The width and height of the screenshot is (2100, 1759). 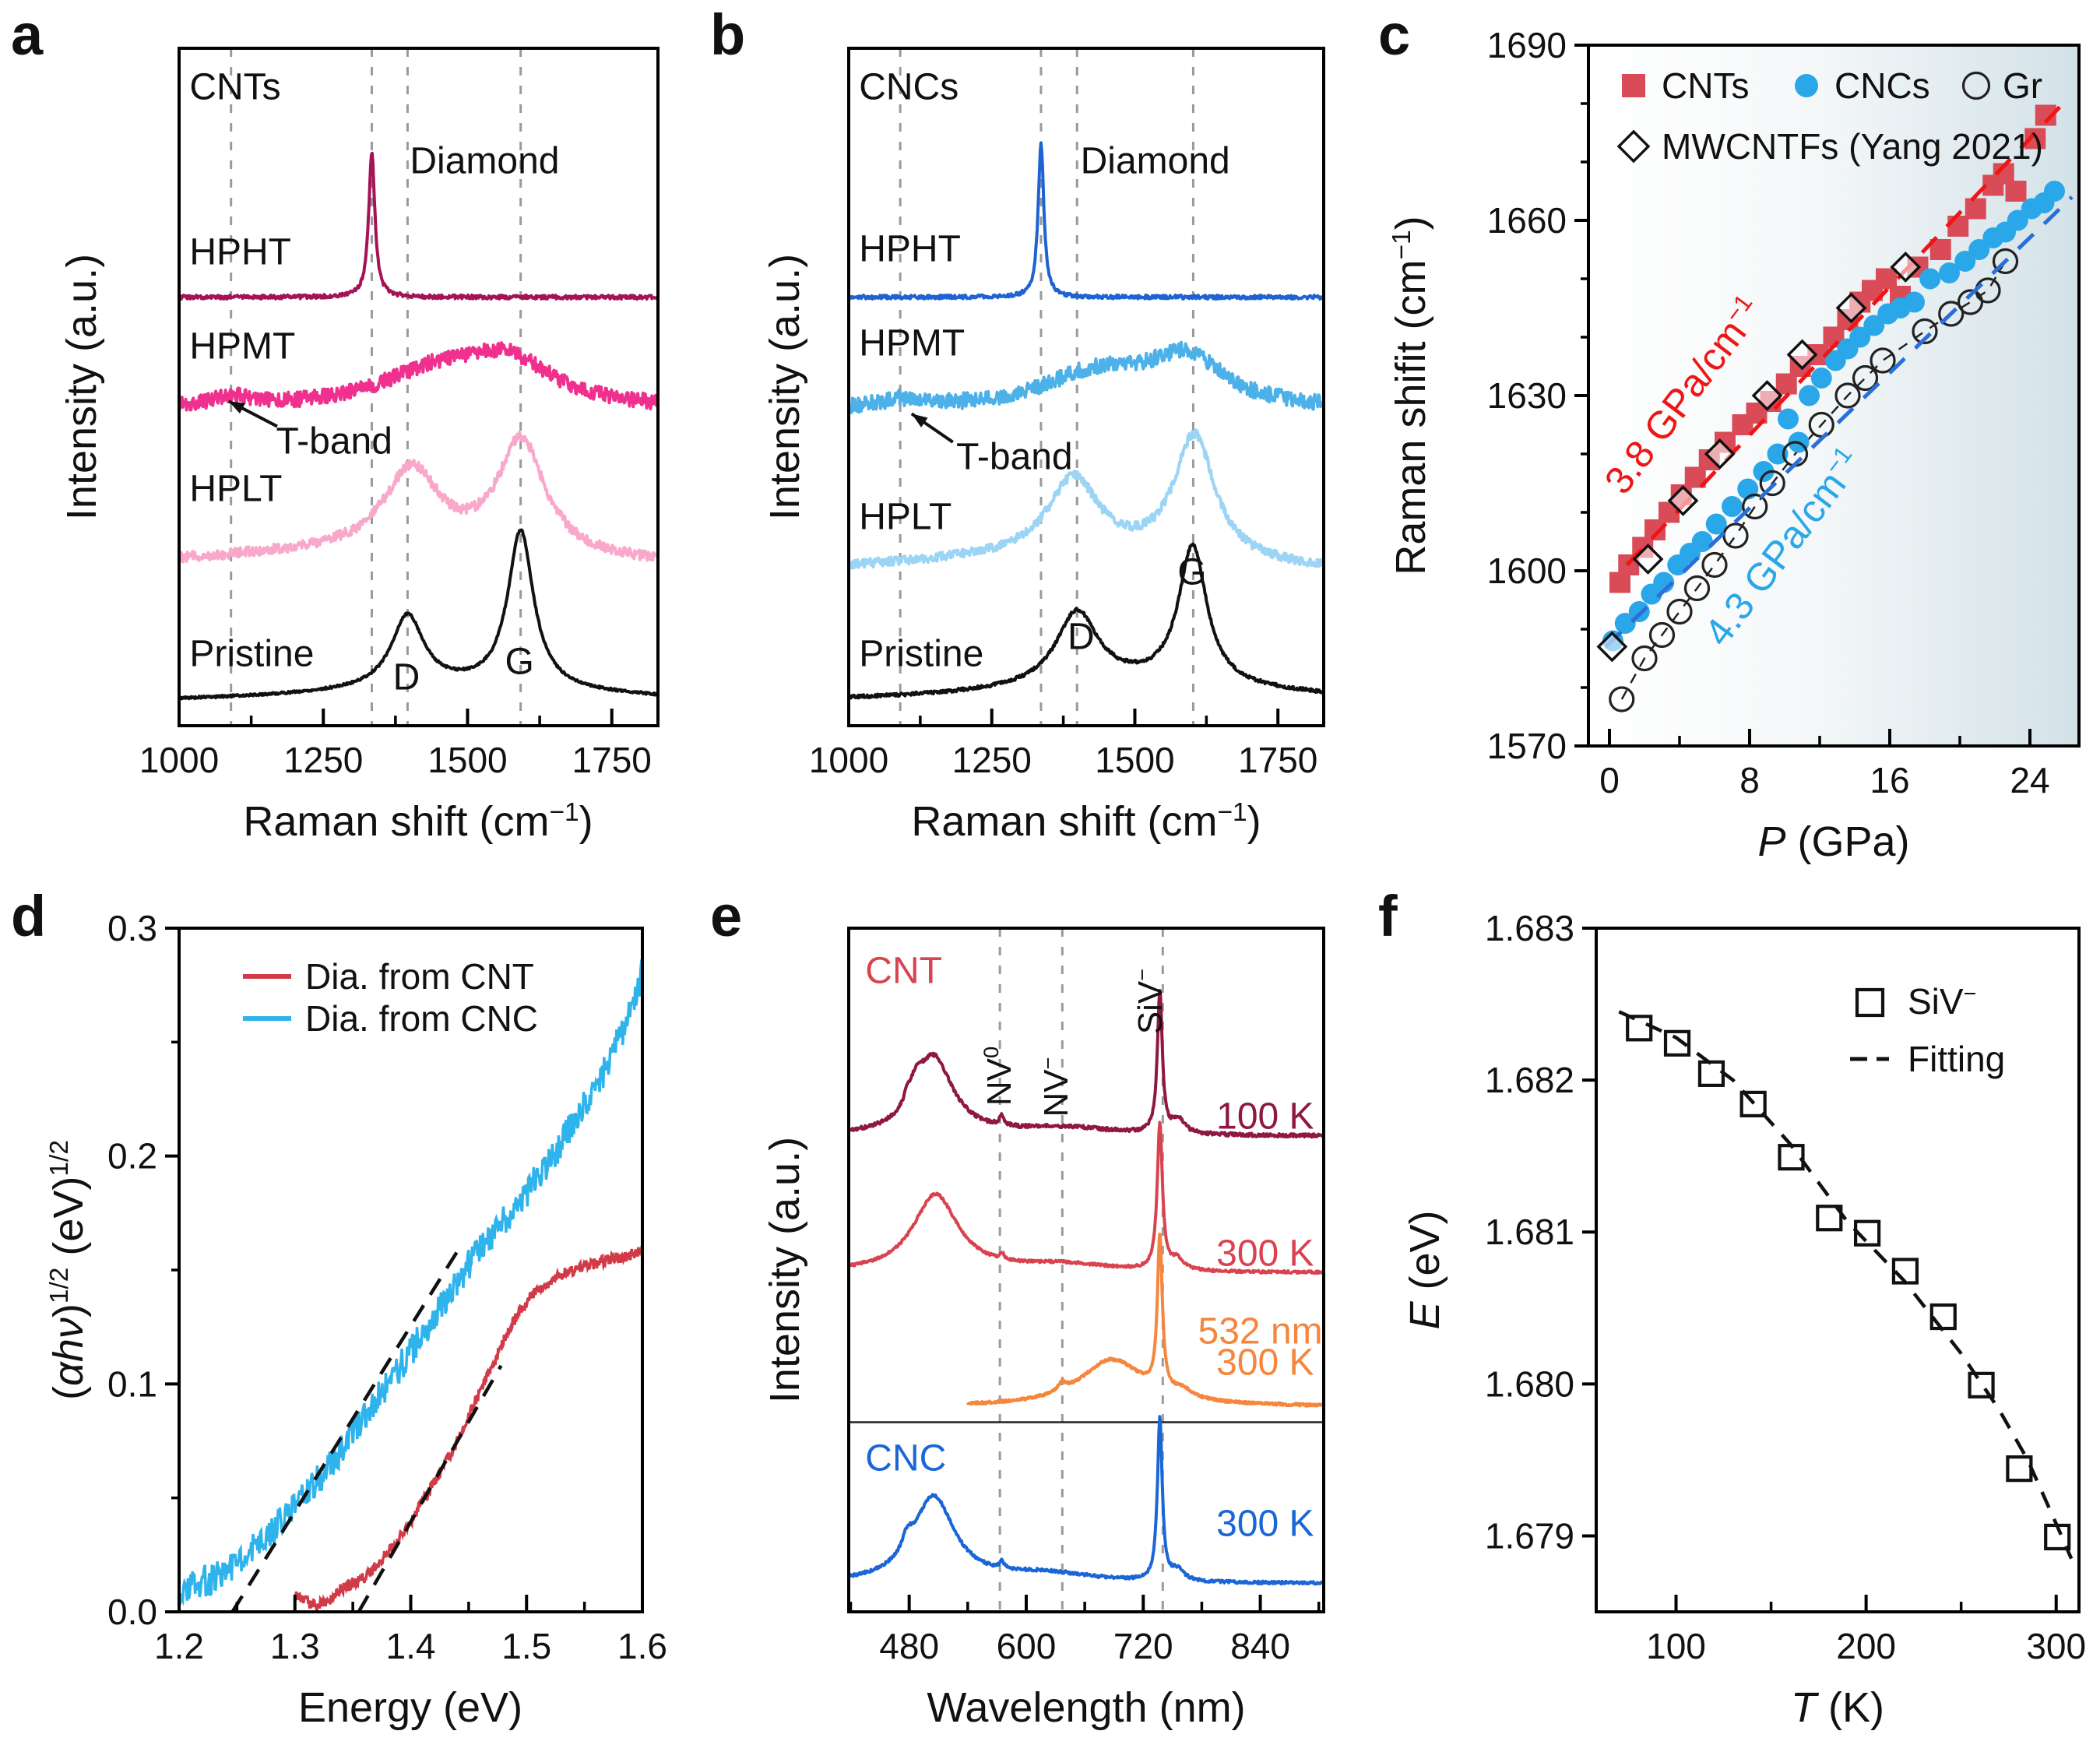 I want to click on y-tick-label: 0.1, so click(x=132, y=1384).